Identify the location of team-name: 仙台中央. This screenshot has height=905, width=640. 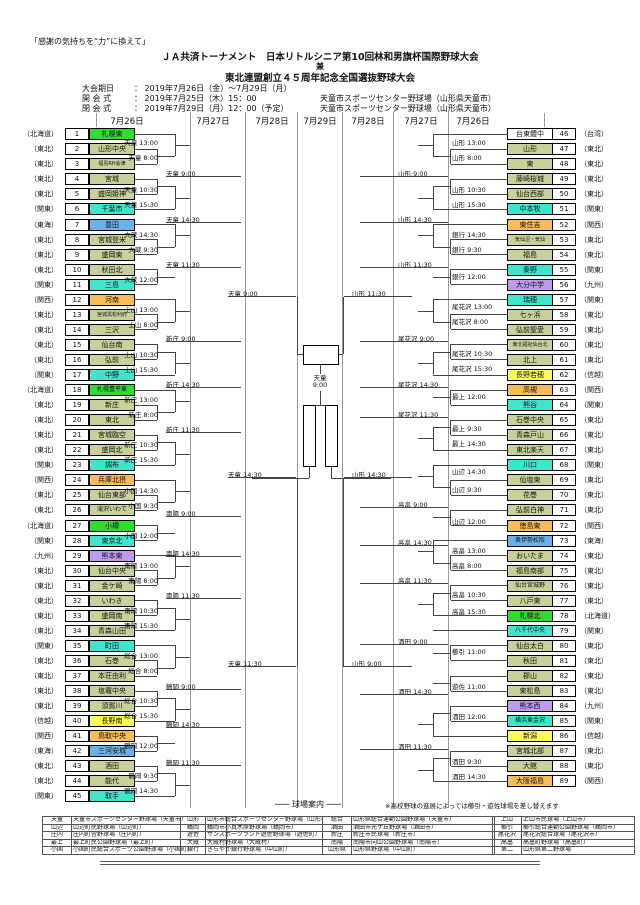
(112, 570).